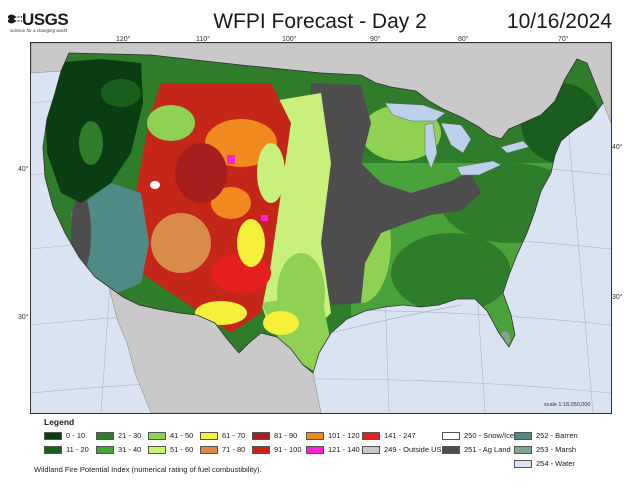 This screenshot has width=640, height=501. What do you see at coordinates (286, 435) in the screenshot?
I see `legend-label: 81 - 90` at bounding box center [286, 435].